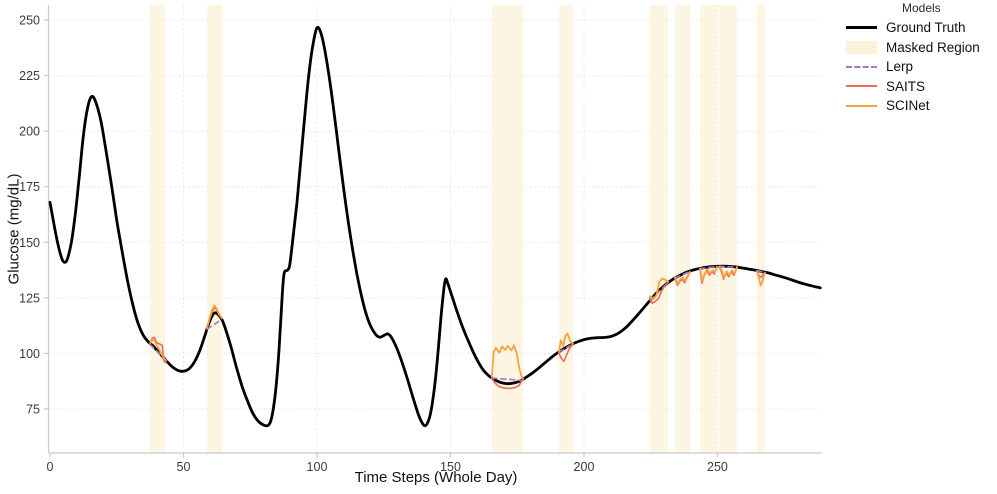 Image resolution: width=997 pixels, height=494 pixels. Describe the element at coordinates (906, 86) in the screenshot. I see `legend-label: SAITS` at that location.